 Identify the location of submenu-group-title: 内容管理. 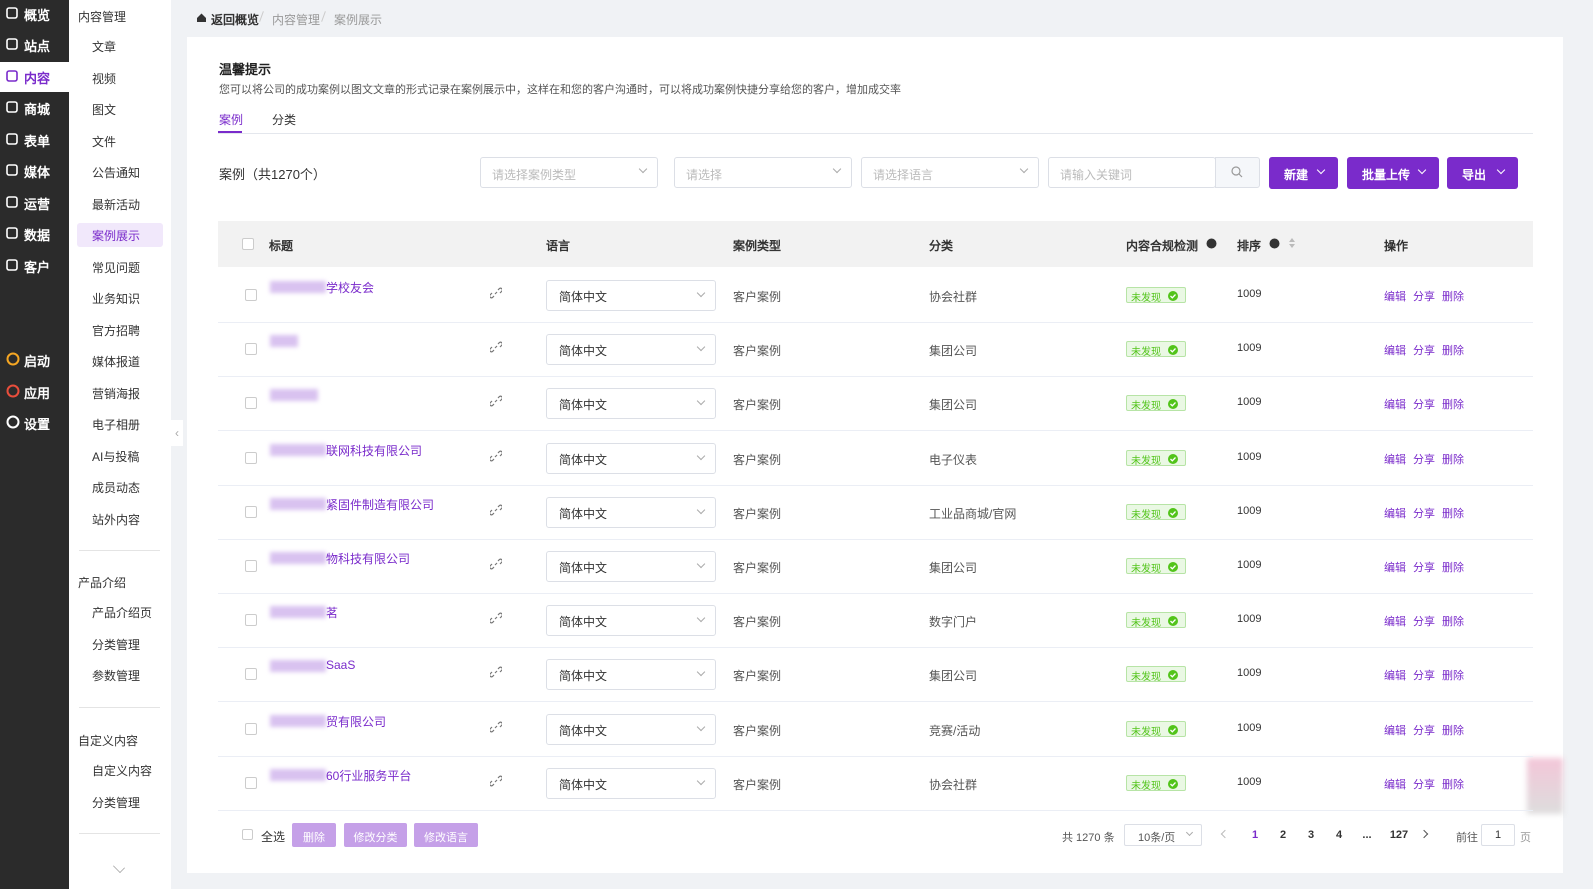
(102, 17).